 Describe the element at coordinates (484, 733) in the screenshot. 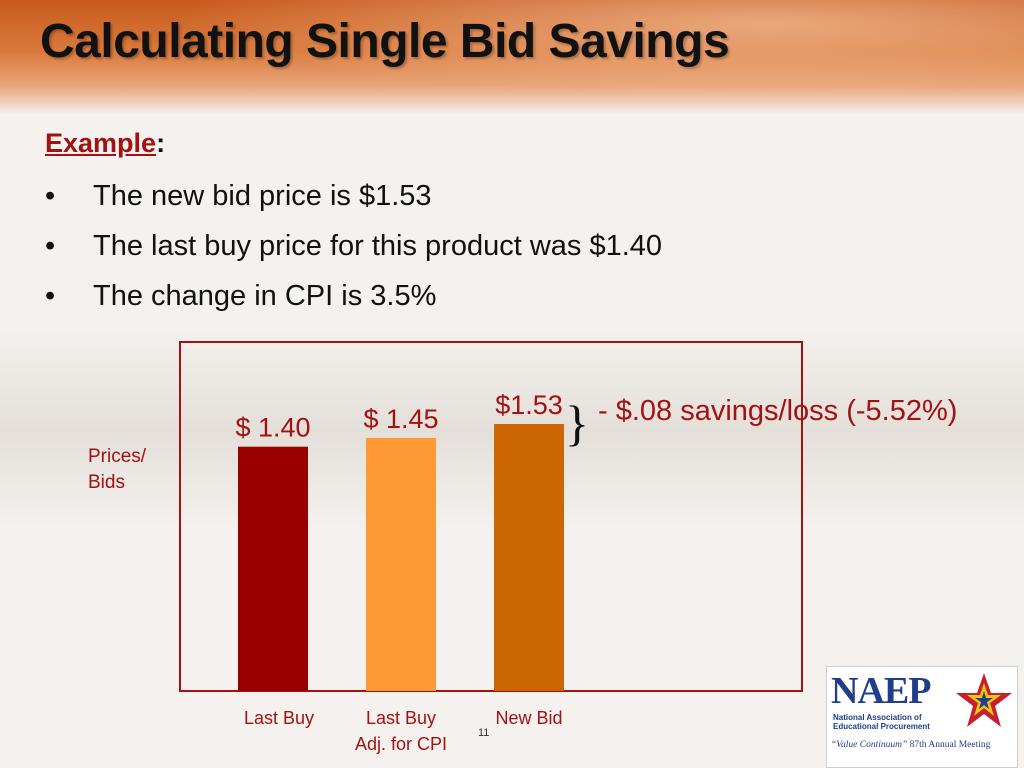

I see `page-number: 11` at that location.